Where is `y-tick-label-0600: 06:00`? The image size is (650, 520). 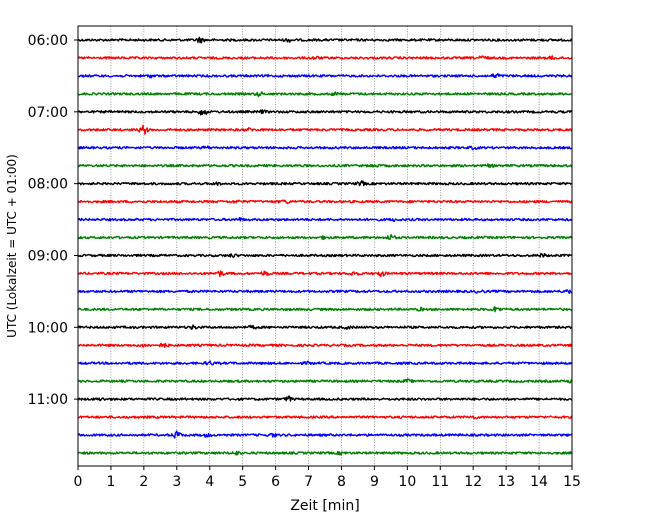 y-tick-label-0600: 06:00 is located at coordinates (48, 41).